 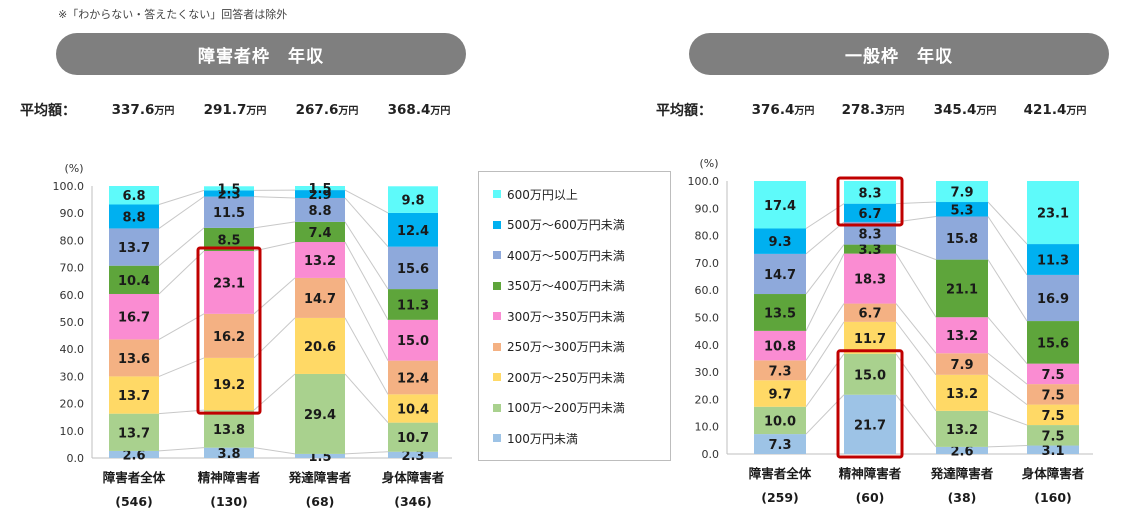 What do you see at coordinates (869, 250) in the screenshot?
I see `data-label: 3.3` at bounding box center [869, 250].